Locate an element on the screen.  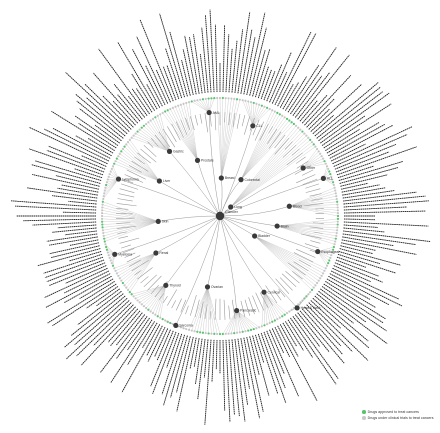
center-node is located at coordinates (220, 216).